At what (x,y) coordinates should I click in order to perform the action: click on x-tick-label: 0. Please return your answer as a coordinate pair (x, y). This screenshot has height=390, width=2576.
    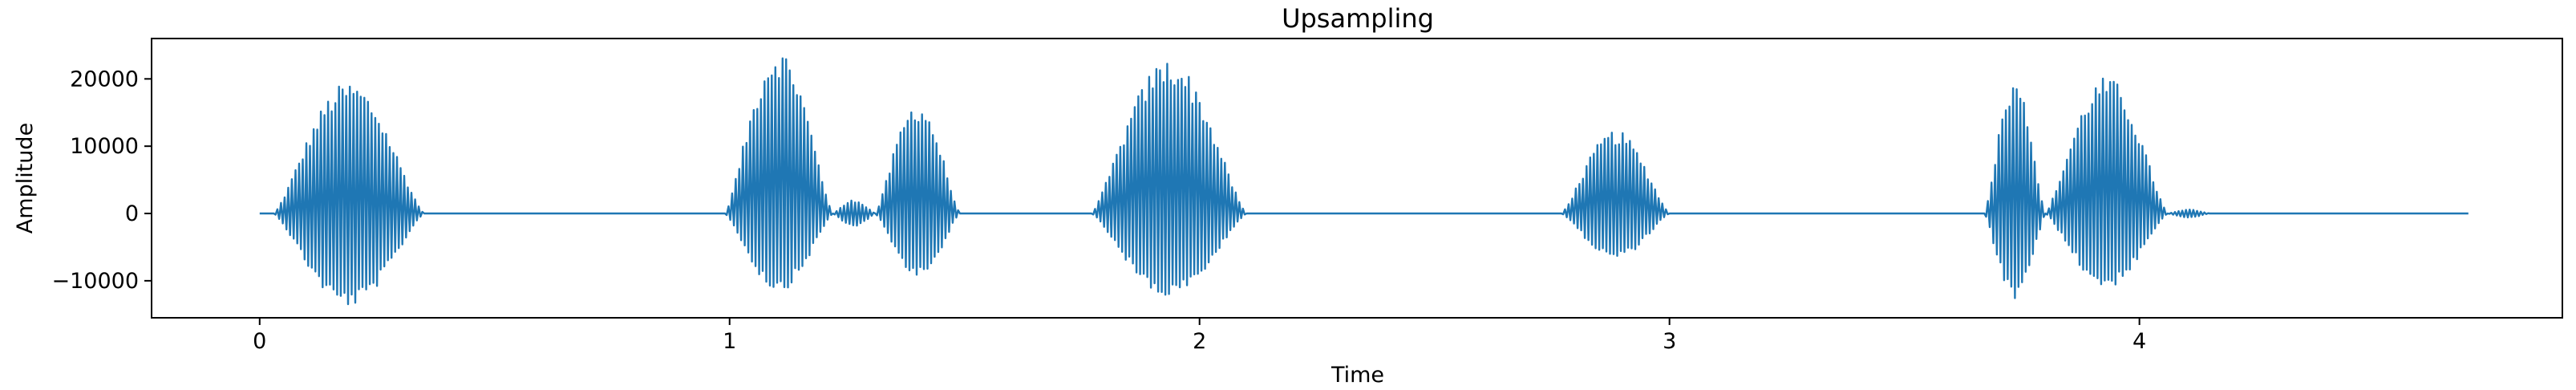
    Looking at the image, I should click on (259, 341).